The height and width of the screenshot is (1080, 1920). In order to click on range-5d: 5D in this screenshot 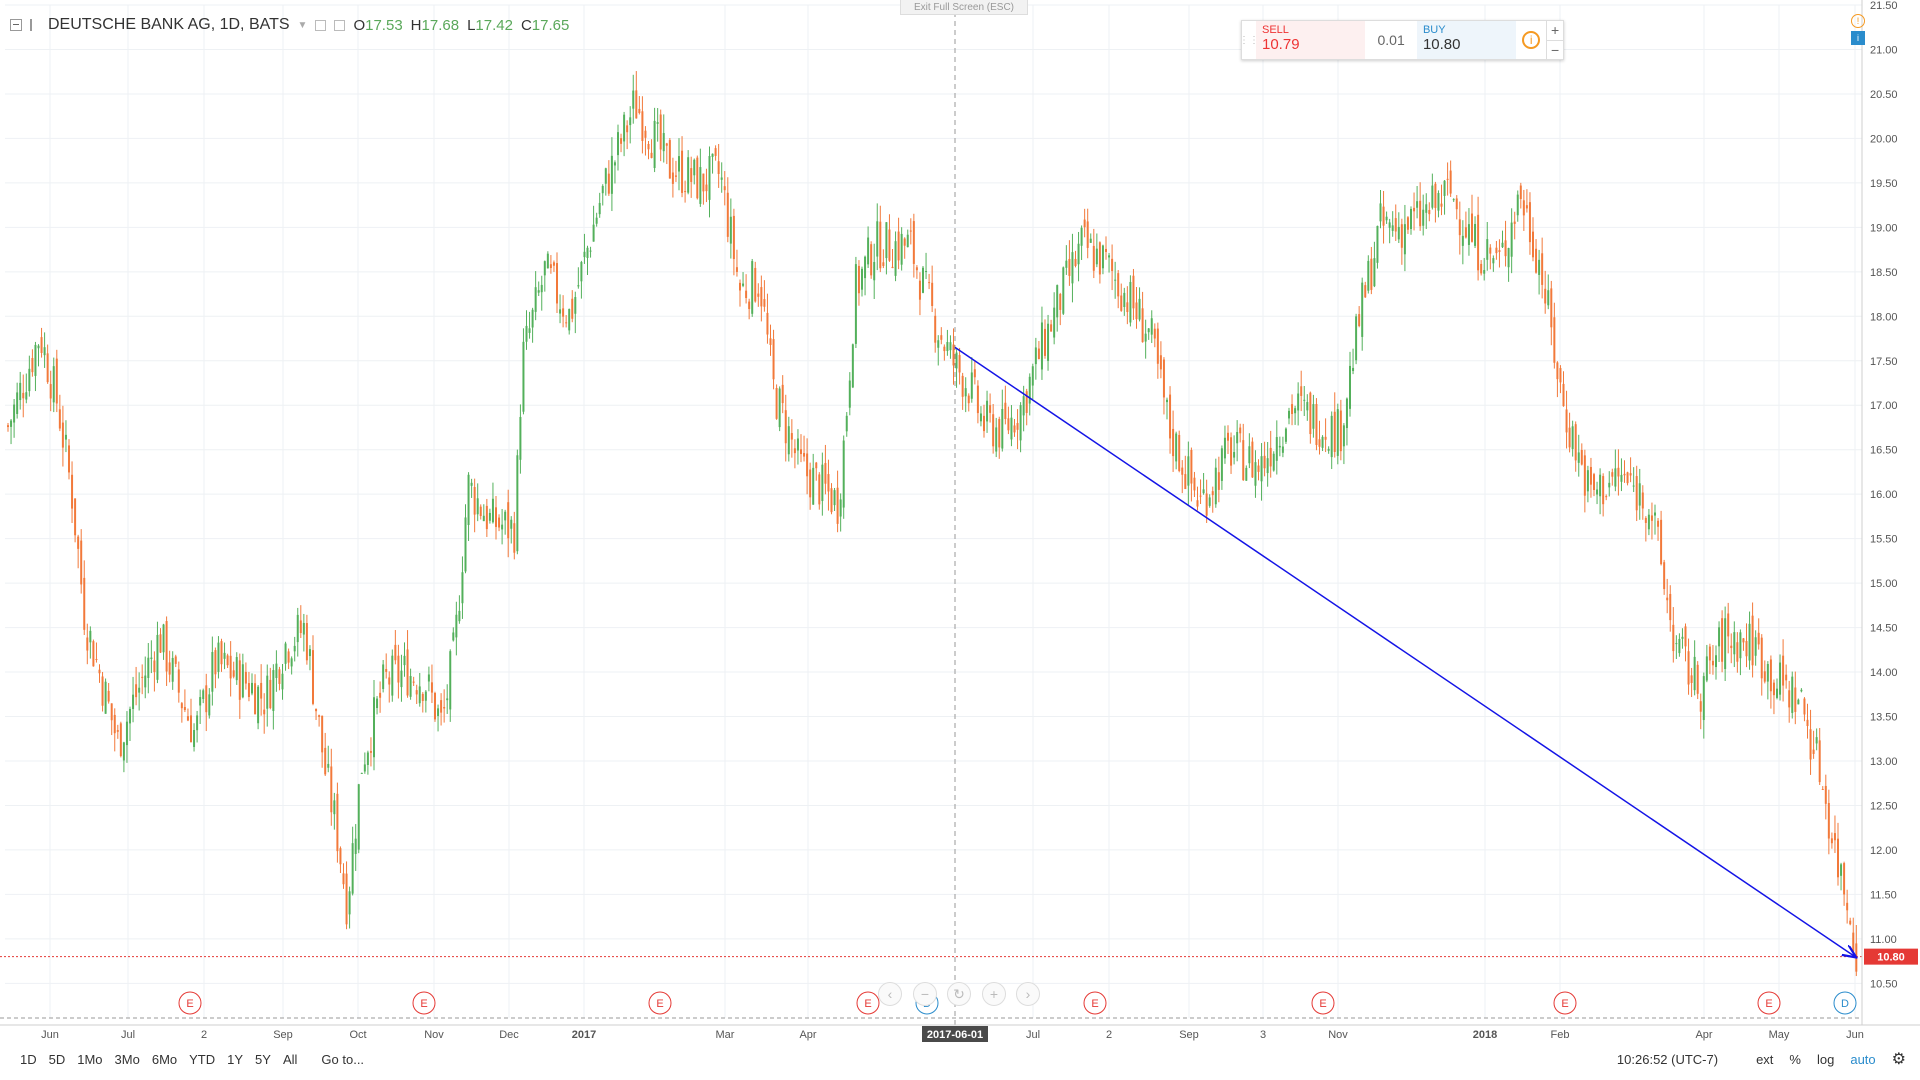, I will do `click(57, 1059)`.